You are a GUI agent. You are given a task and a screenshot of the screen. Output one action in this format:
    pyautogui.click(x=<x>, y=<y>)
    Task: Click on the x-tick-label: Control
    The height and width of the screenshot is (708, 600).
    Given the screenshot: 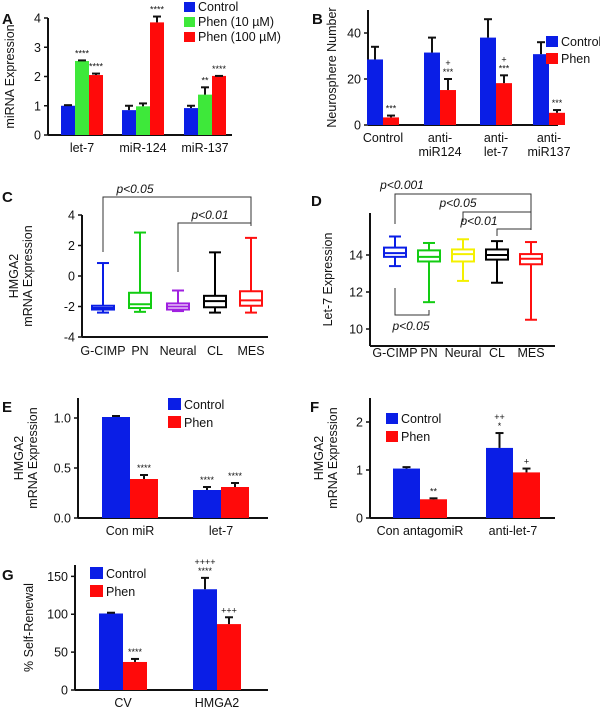 What is the action you would take?
    pyautogui.click(x=383, y=138)
    